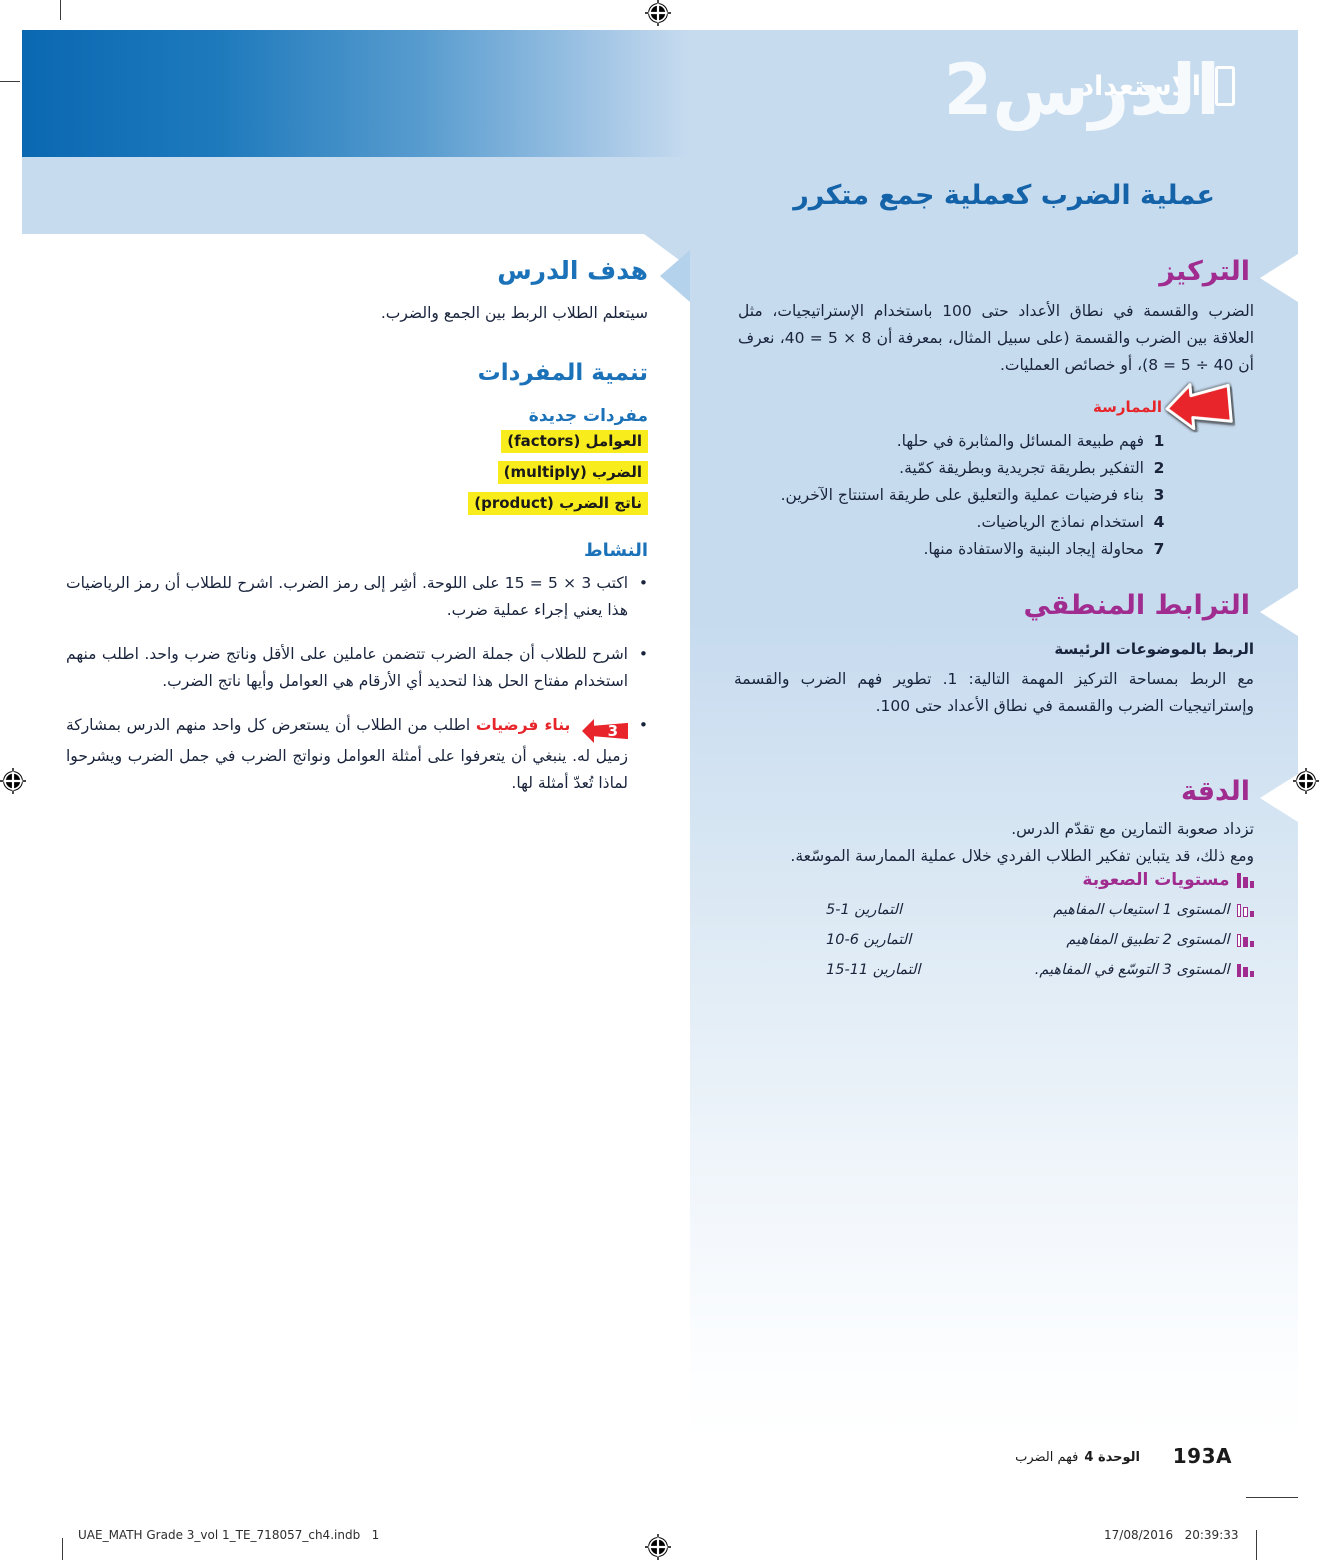 The width and height of the screenshot is (1320, 1560). Describe the element at coordinates (1140, 86) in the screenshot. I see `prep-label: الاستعداد` at that location.